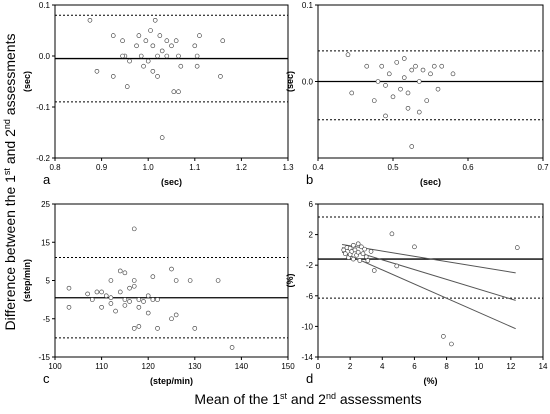 This screenshot has height=414, width=550. I want to click on y-tick-label: 6, so click(311, 204).